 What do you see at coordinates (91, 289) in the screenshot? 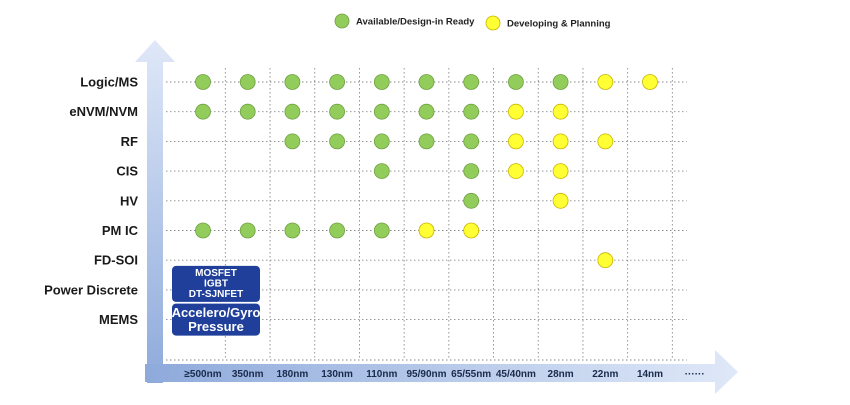
I see `y-tick-label: Power Discrete` at bounding box center [91, 289].